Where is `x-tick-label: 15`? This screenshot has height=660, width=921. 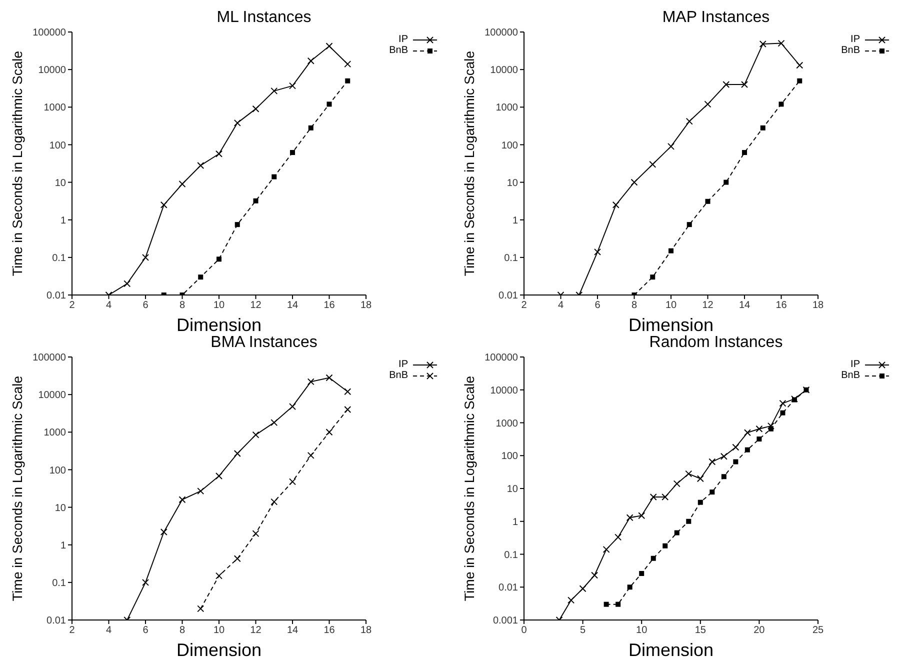
x-tick-label: 15 is located at coordinates (700, 630).